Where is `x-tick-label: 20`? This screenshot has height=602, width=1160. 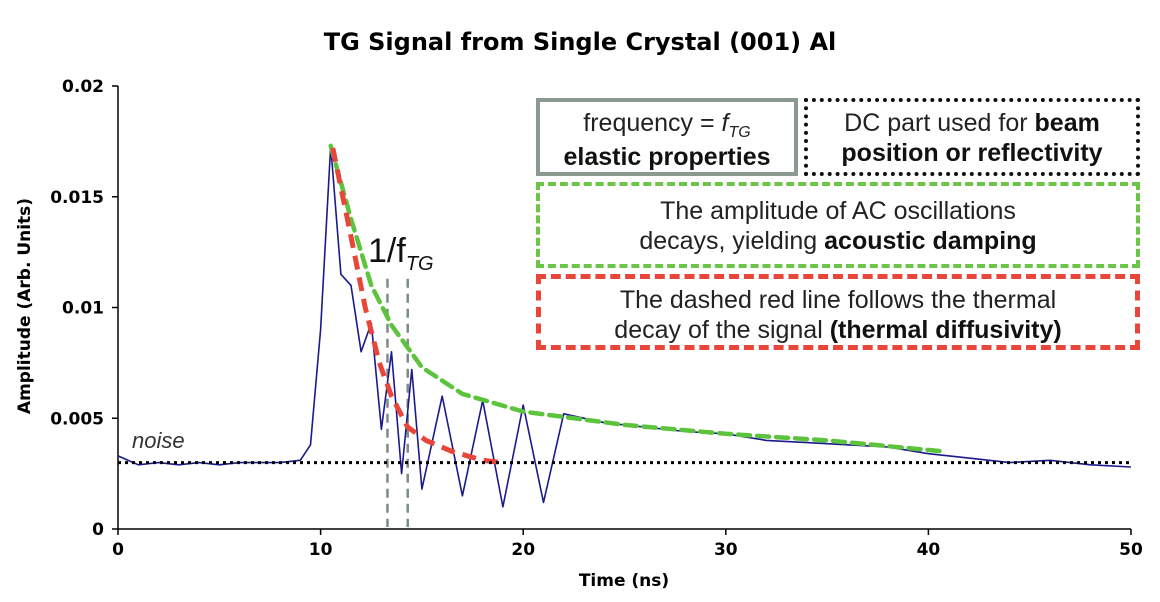
x-tick-label: 20 is located at coordinates (523, 550).